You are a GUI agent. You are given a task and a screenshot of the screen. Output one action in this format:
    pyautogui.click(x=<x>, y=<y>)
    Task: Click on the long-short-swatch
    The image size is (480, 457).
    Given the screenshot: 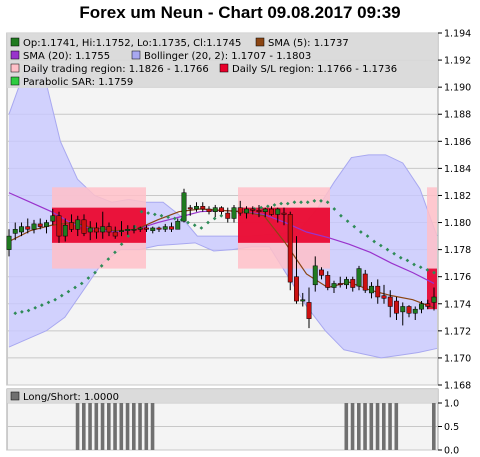 What is the action you would take?
    pyautogui.click(x=15, y=396)
    